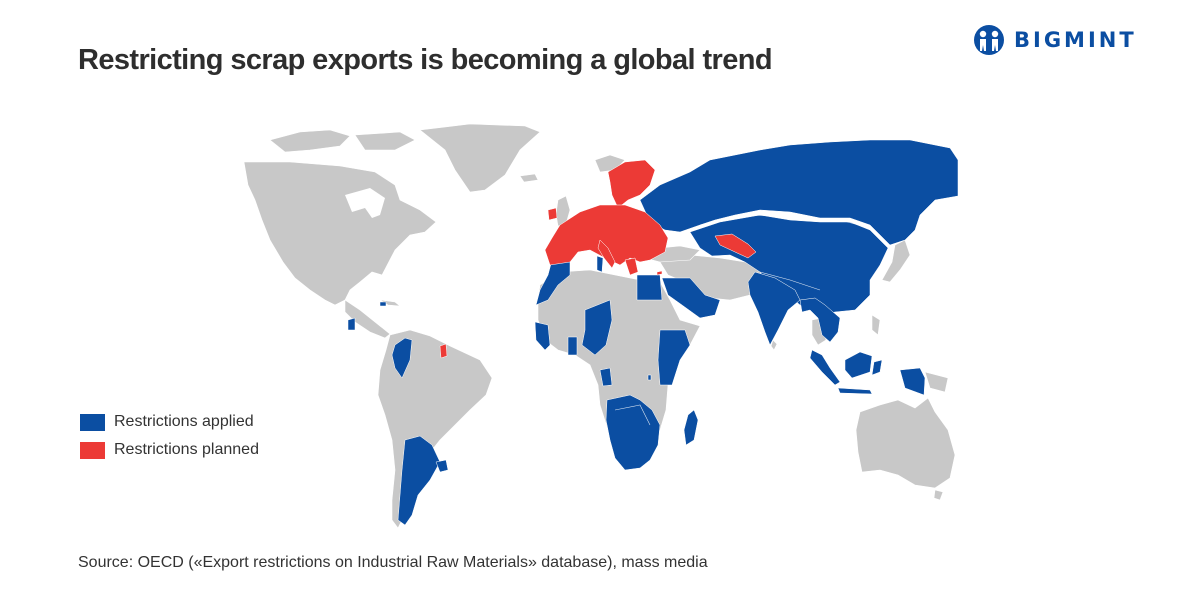 The image size is (1200, 600). I want to click on bigmint-logo-icon, so click(989, 40).